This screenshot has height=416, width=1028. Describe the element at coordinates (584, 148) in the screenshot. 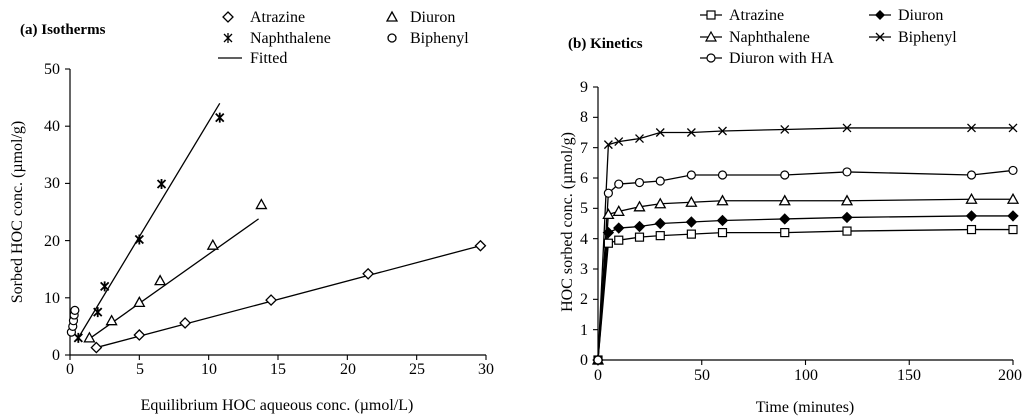

I see `y-tick-label: 7` at that location.